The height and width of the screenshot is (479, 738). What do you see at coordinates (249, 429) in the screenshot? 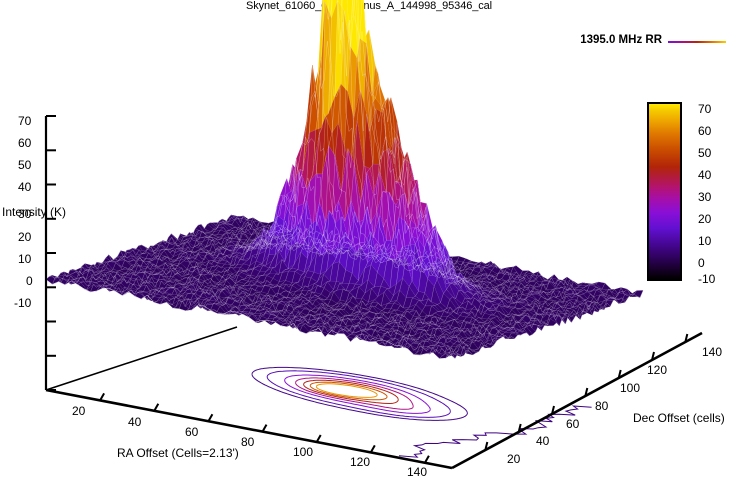
I see `ra-axis-line` at bounding box center [249, 429].